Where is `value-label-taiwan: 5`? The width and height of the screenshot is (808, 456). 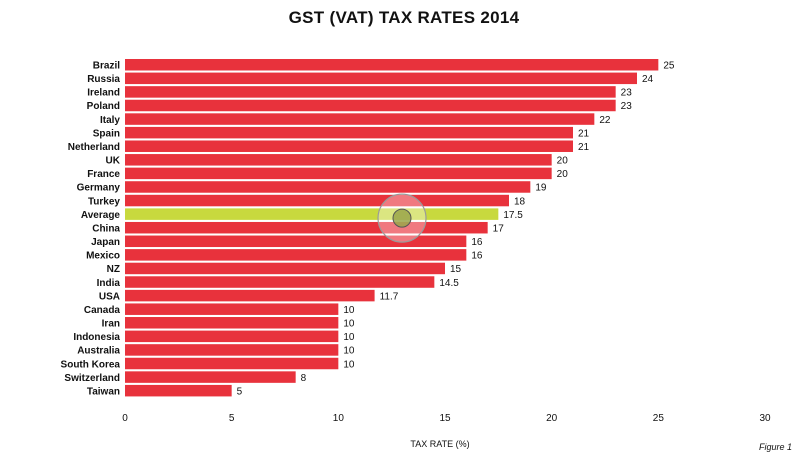
value-label-taiwan: 5 is located at coordinates (240, 391).